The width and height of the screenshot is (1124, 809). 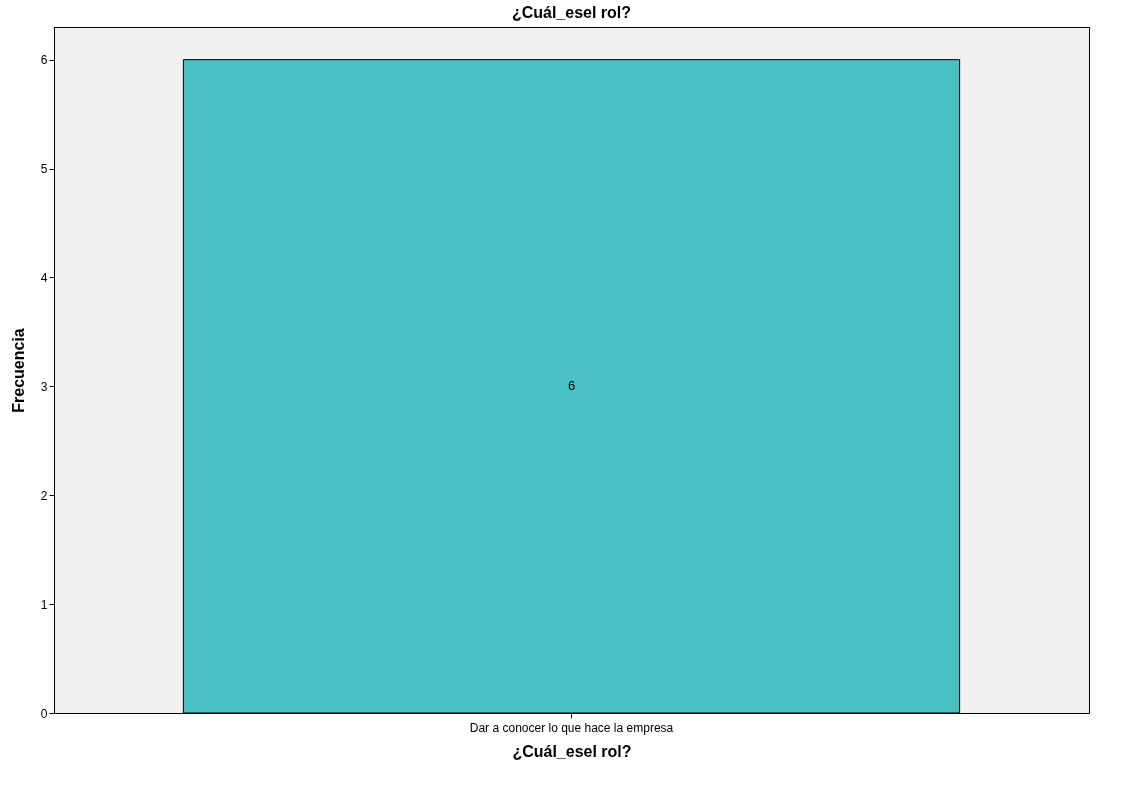 I want to click on y-tick-label: 2, so click(x=44, y=495).